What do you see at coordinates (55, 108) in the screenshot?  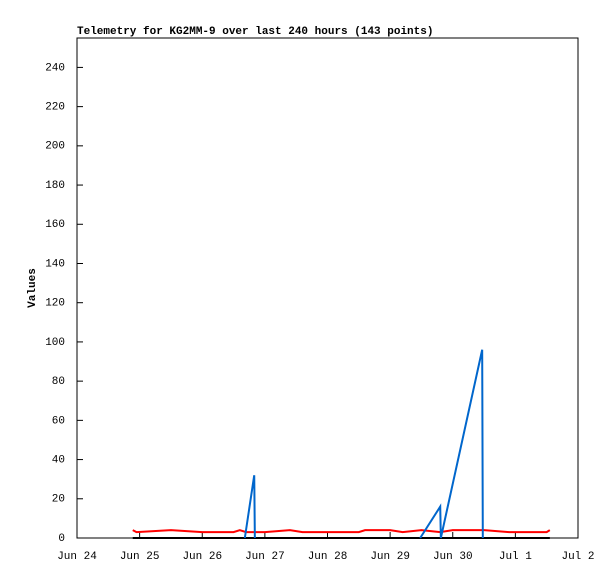 I see `y-tick-label: 220` at bounding box center [55, 108].